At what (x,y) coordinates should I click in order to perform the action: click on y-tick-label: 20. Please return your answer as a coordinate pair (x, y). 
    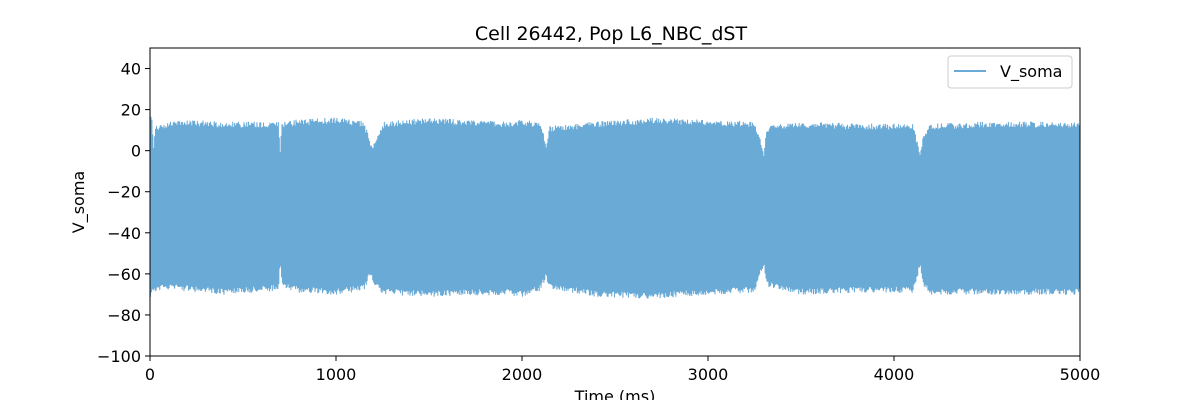
    Looking at the image, I should click on (131, 110).